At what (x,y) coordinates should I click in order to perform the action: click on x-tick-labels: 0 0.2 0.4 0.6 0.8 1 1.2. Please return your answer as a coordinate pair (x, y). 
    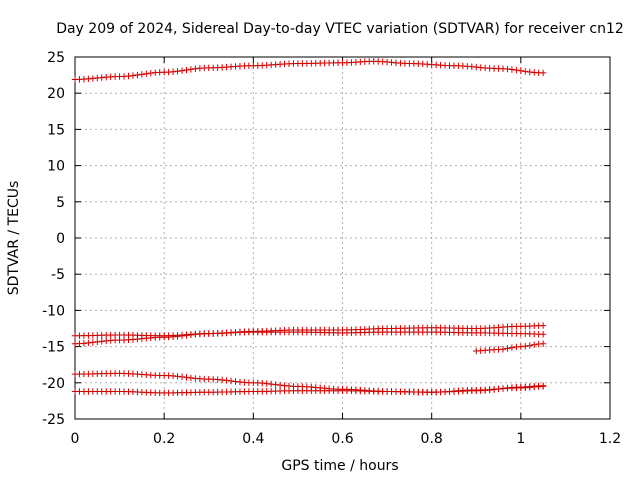
    Looking at the image, I should click on (346, 439).